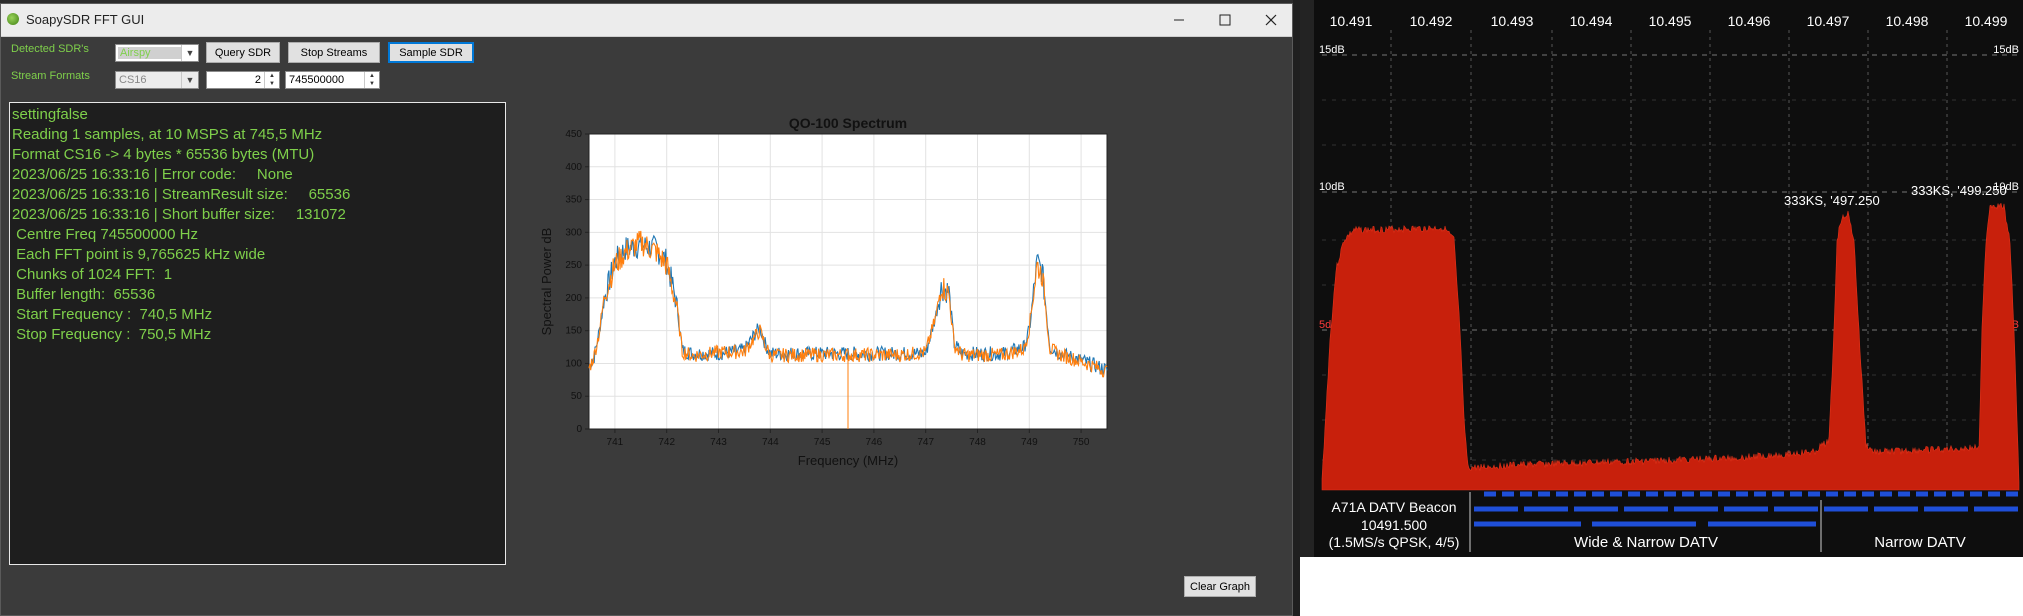 The image size is (2023, 616). What do you see at coordinates (1832, 200) in the screenshot?
I see `signal-label: 333KS, '497.250` at bounding box center [1832, 200].